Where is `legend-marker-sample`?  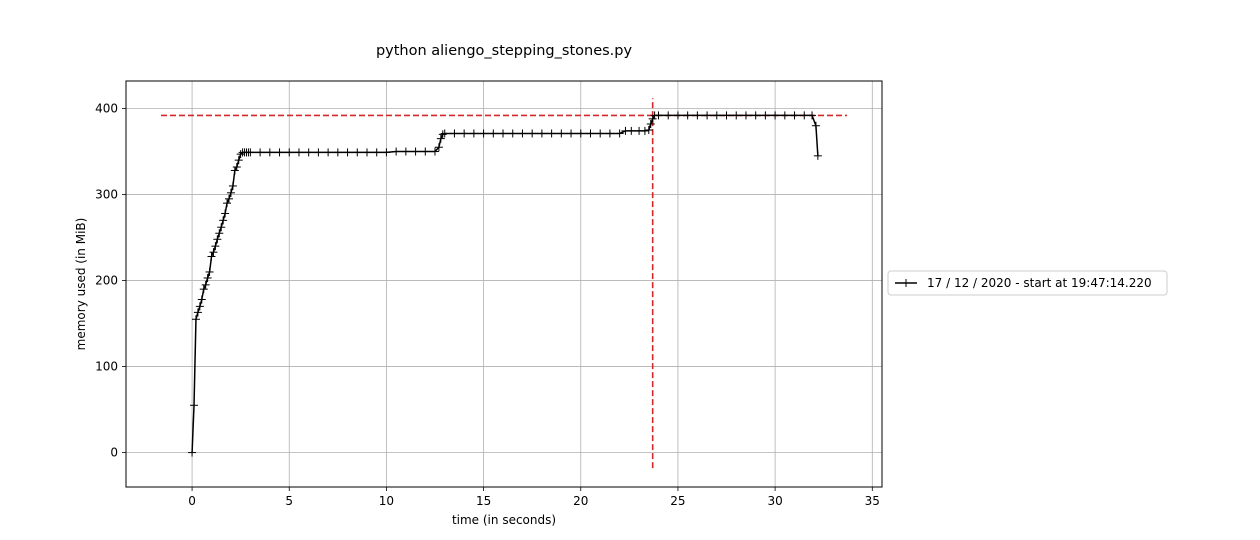
legend-marker-sample is located at coordinates (906, 283).